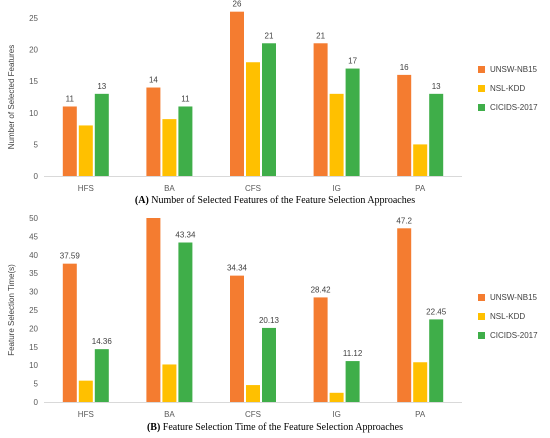 The width and height of the screenshot is (550, 438). I want to click on data-label: 17, so click(352, 61).